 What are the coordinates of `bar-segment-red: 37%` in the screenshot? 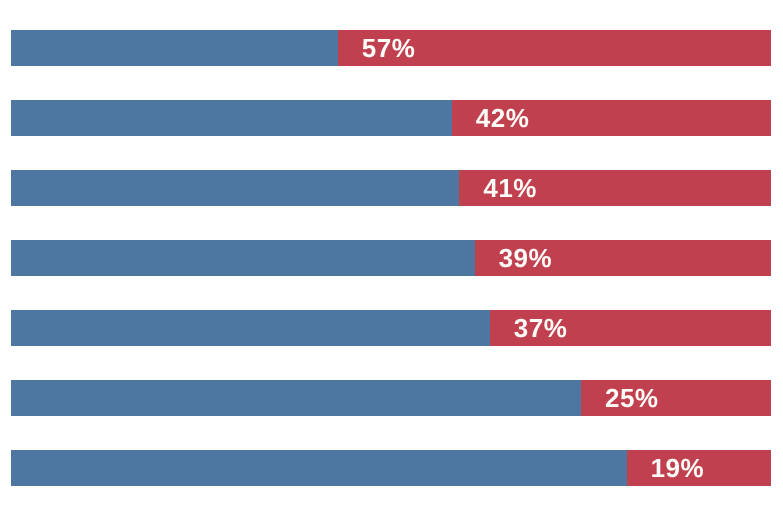 It's located at (630, 328).